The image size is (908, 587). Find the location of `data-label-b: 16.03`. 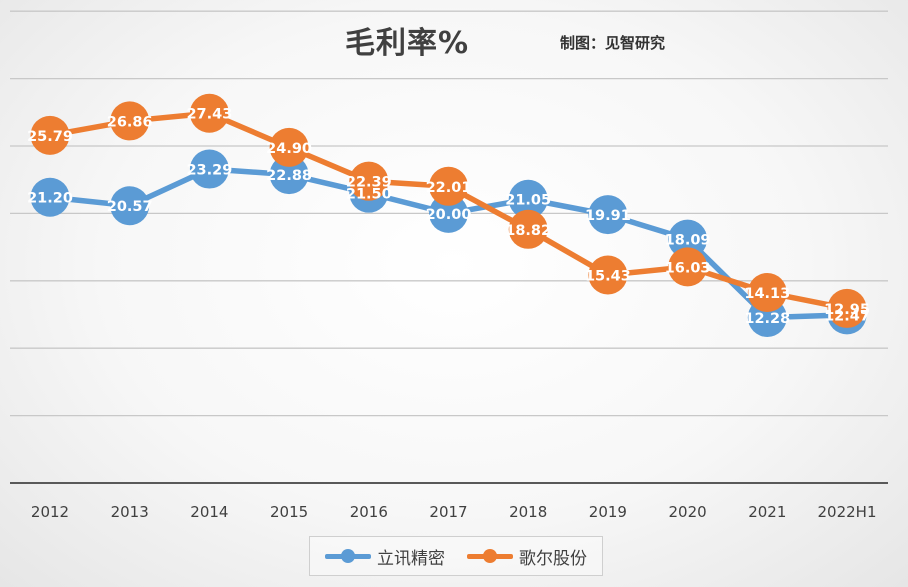

data-label-b: 16.03 is located at coordinates (688, 268).